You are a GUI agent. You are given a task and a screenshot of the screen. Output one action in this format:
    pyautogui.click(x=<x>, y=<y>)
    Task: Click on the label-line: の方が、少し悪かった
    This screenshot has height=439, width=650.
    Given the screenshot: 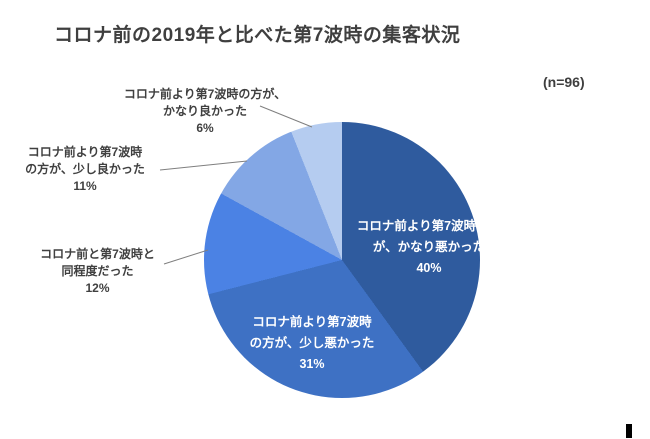 What is the action you would take?
    pyautogui.click(x=312, y=343)
    